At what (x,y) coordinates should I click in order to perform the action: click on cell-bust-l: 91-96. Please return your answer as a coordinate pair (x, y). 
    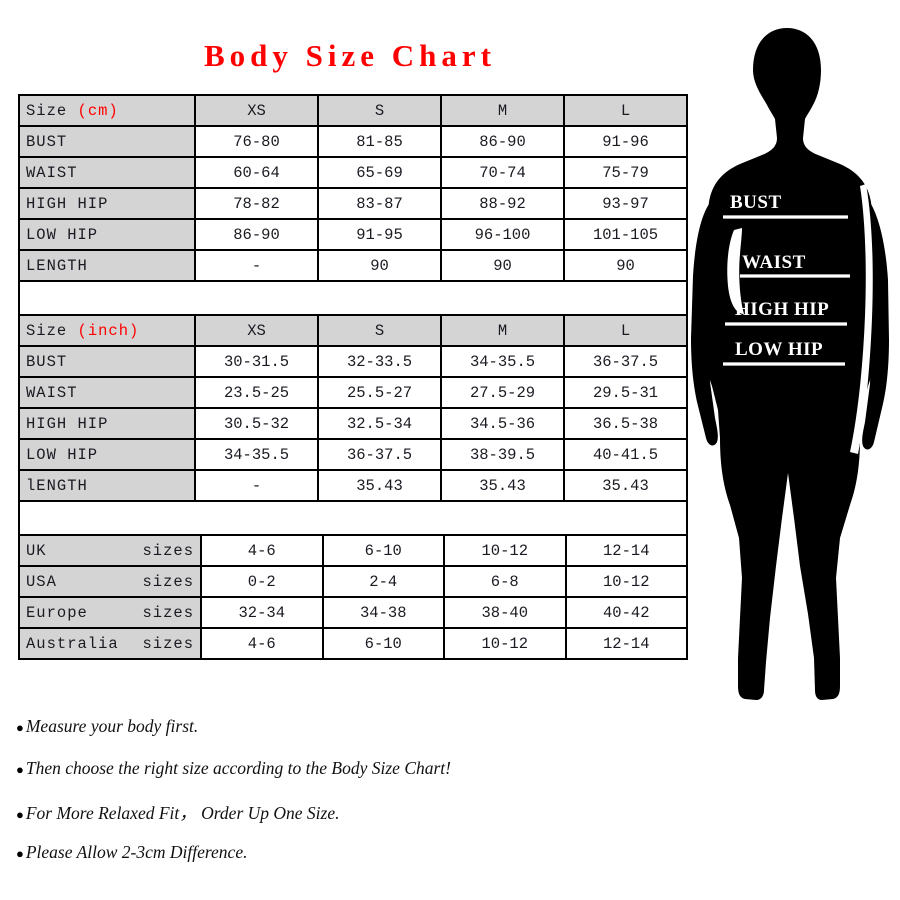
    Looking at the image, I should click on (625, 141).